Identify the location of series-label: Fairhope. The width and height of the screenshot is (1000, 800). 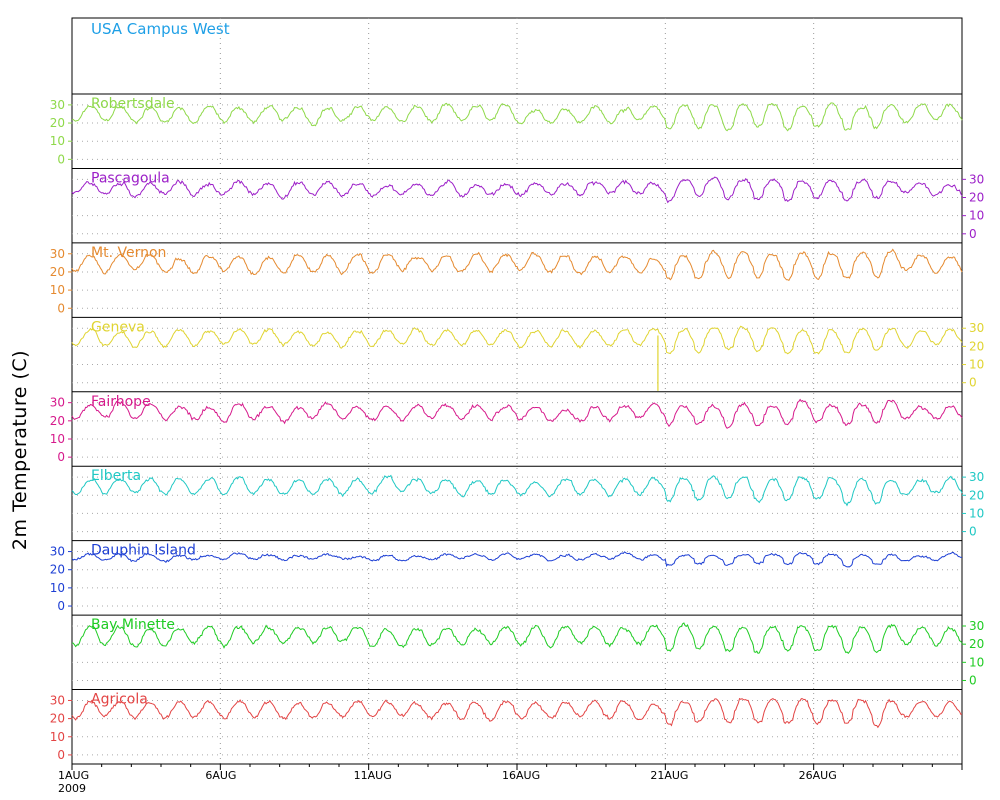
(121, 402).